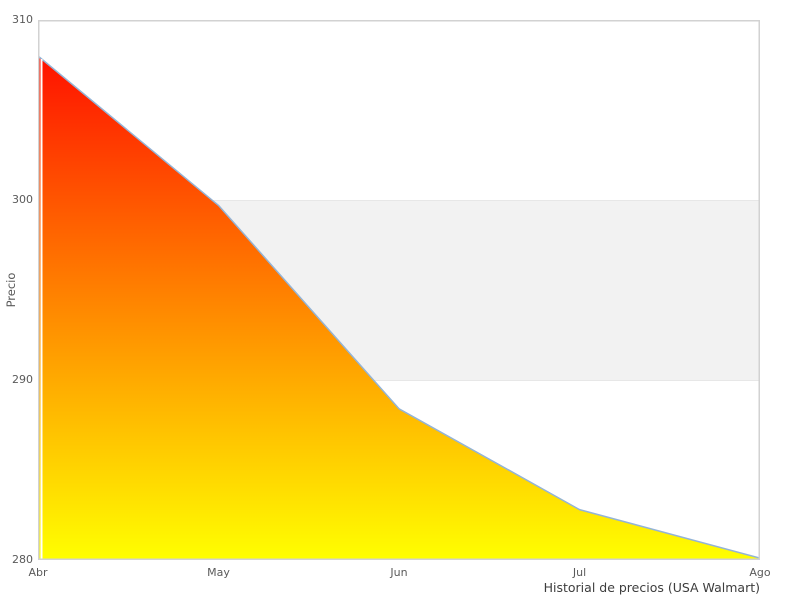 This screenshot has width=800, height=600. Describe the element at coordinates (218, 572) in the screenshot. I see `x-tick-label: May` at that location.